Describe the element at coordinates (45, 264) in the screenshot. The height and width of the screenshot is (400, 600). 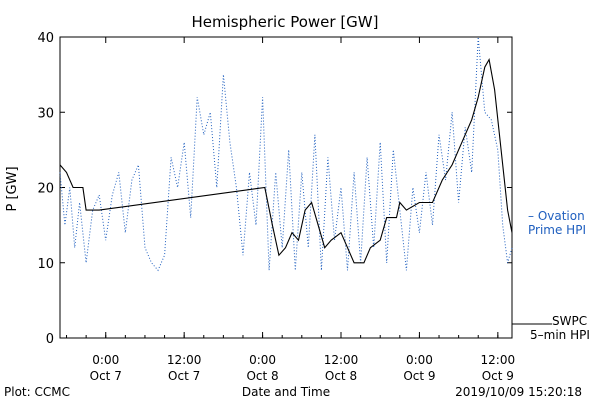
I see `y-tick-label: 10` at that location.